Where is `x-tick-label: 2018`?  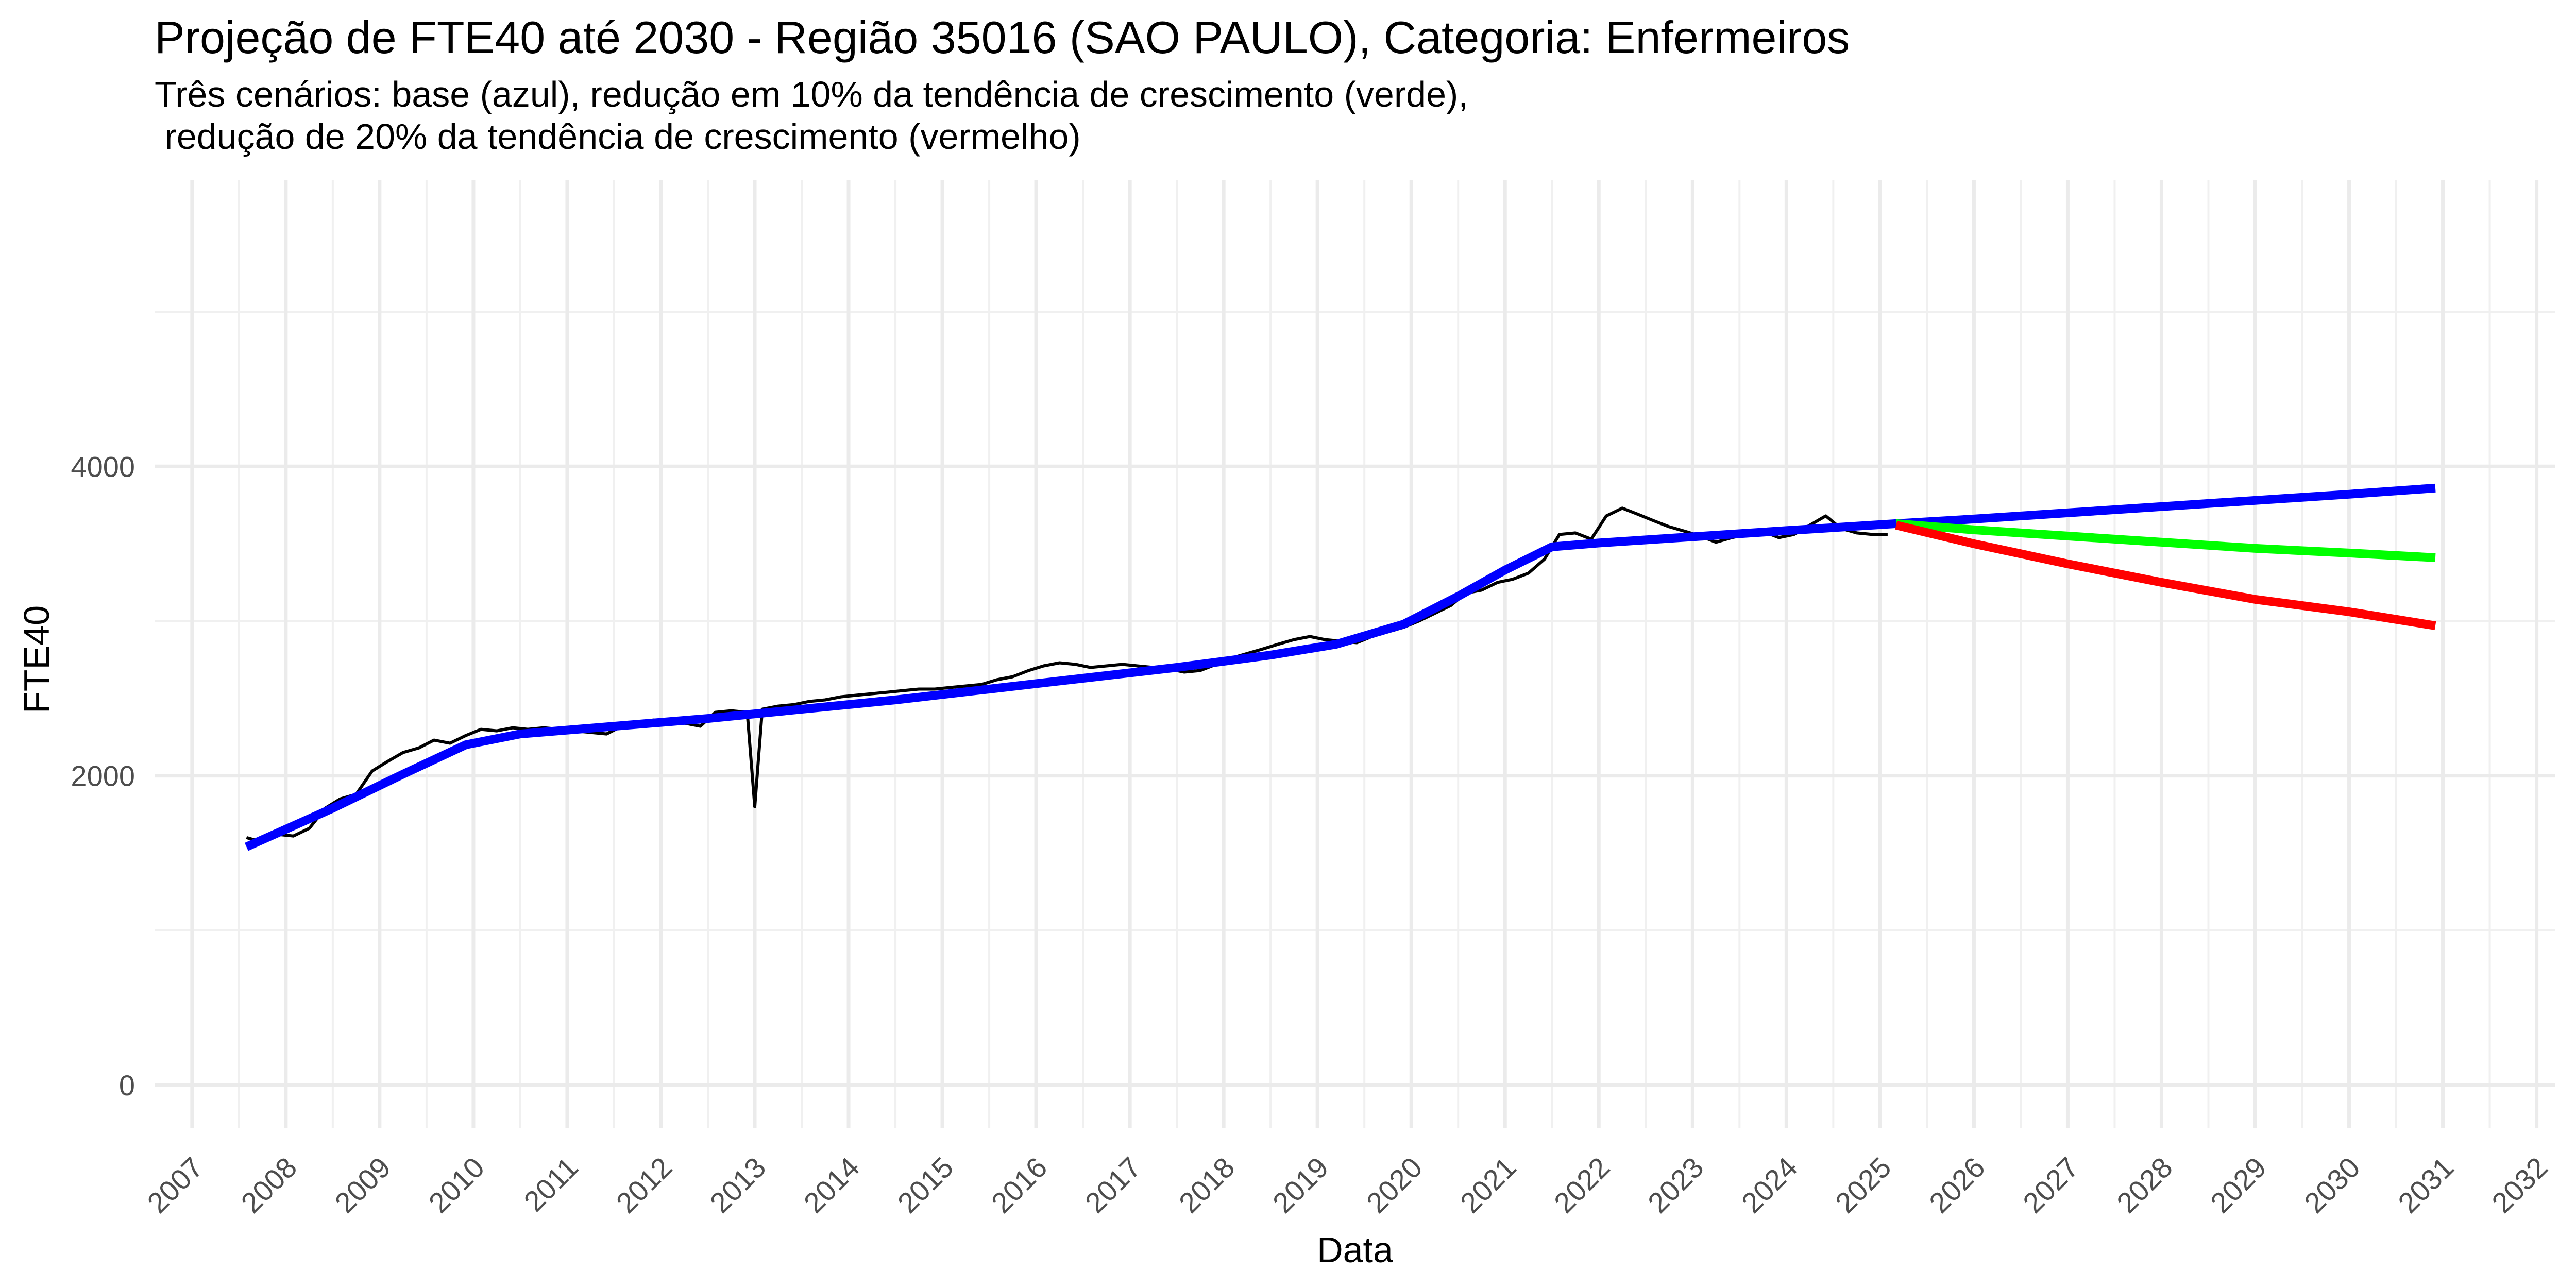
x-tick-label: 2018 is located at coordinates (1207, 1185).